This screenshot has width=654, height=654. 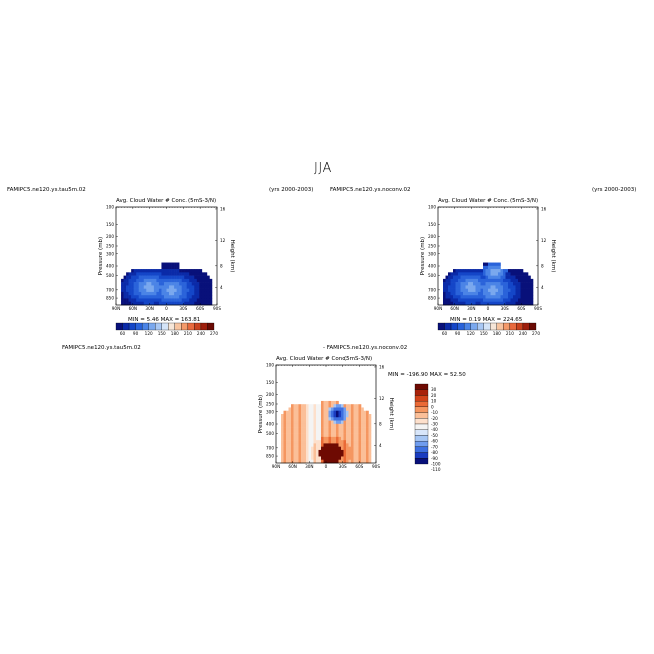 What do you see at coordinates (434, 389) in the screenshot?
I see `panel3-colorbar-label: 30` at bounding box center [434, 389].